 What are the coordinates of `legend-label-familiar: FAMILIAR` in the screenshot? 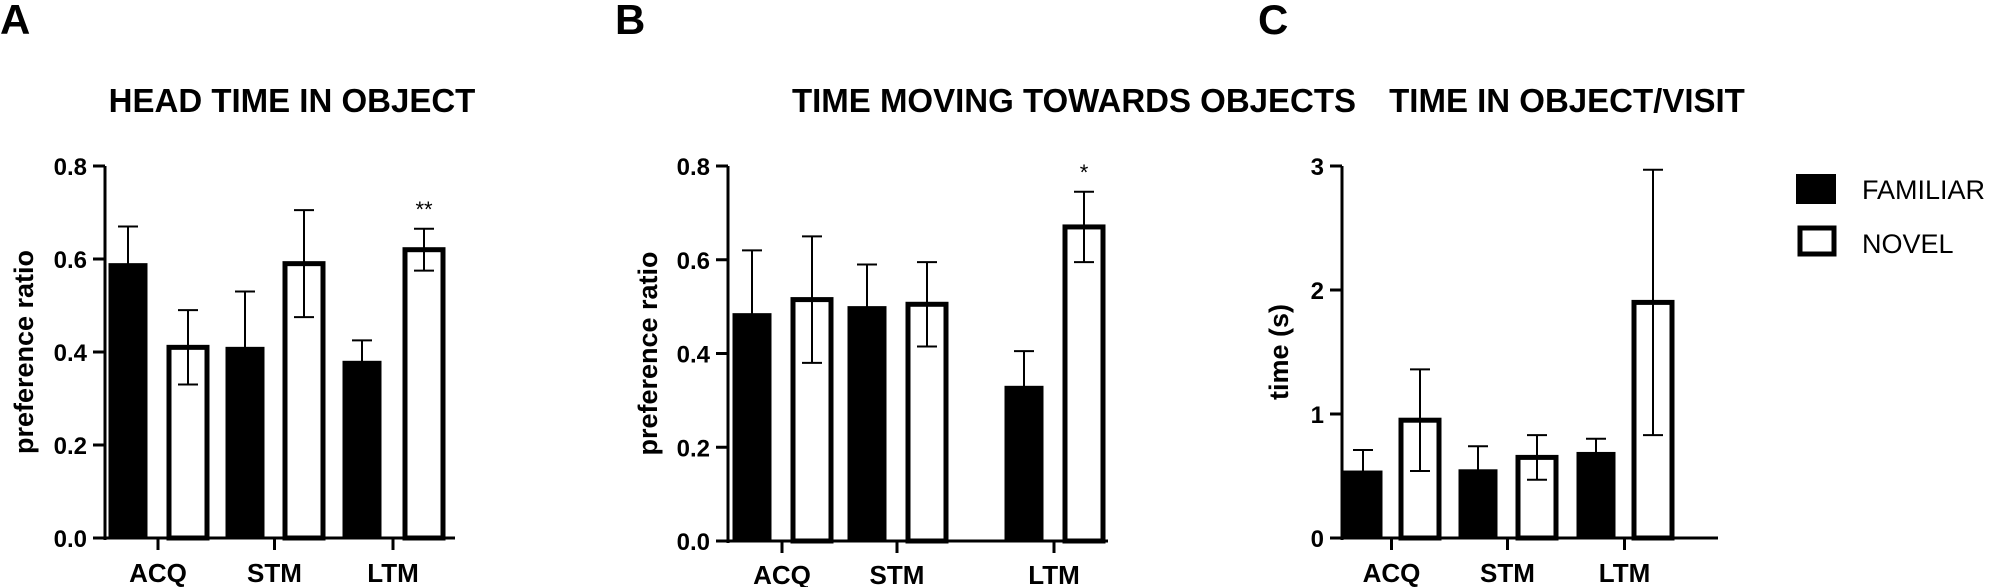 It's located at (1923, 190).